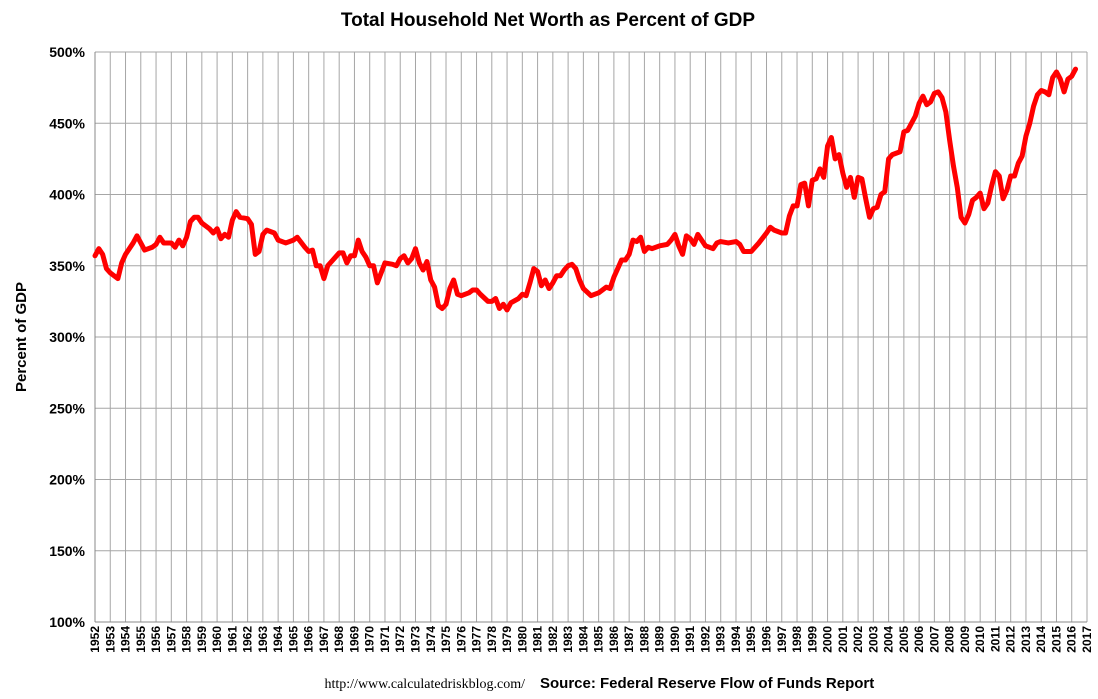 The image size is (1098, 699). Describe the element at coordinates (736, 639) in the screenshot. I see `x-tick-label: 1994` at that location.